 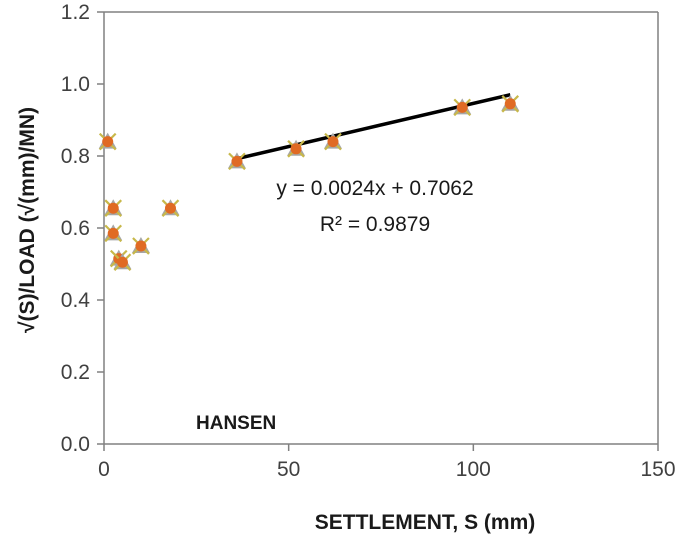 What do you see at coordinates (75, 372) in the screenshot?
I see `y-tick-label: 0.2` at bounding box center [75, 372].